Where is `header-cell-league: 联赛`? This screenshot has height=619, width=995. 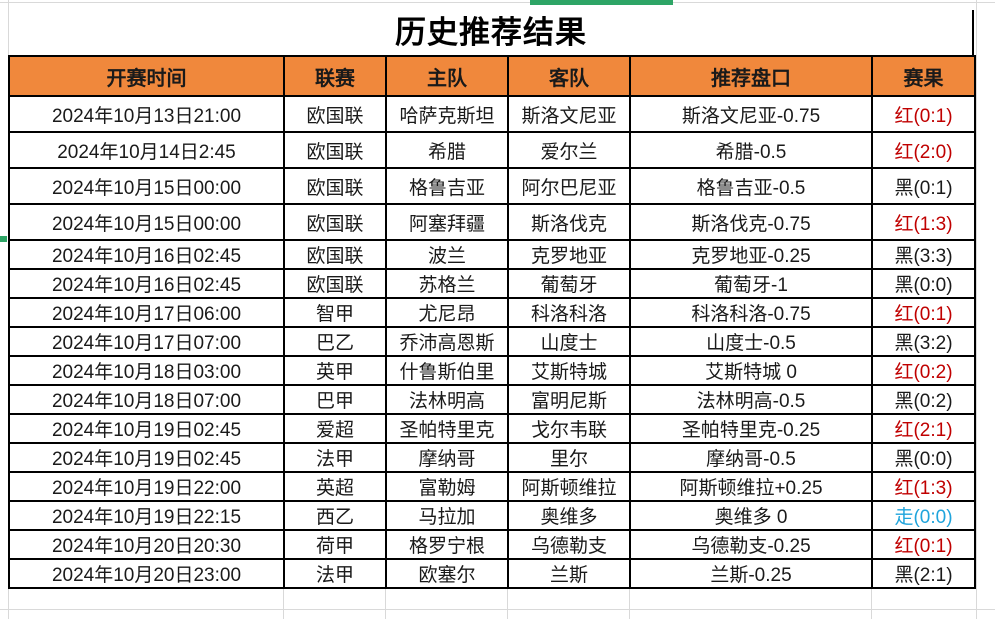
header-cell-league: 联赛 is located at coordinates (335, 76).